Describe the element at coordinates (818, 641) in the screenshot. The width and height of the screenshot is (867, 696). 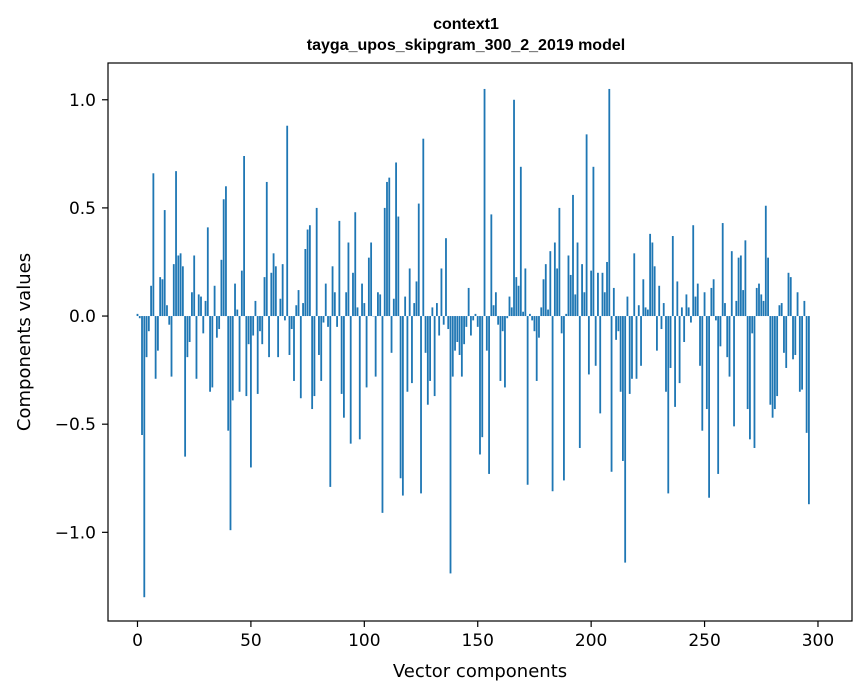
I see `x-tick-label: 300` at that location.